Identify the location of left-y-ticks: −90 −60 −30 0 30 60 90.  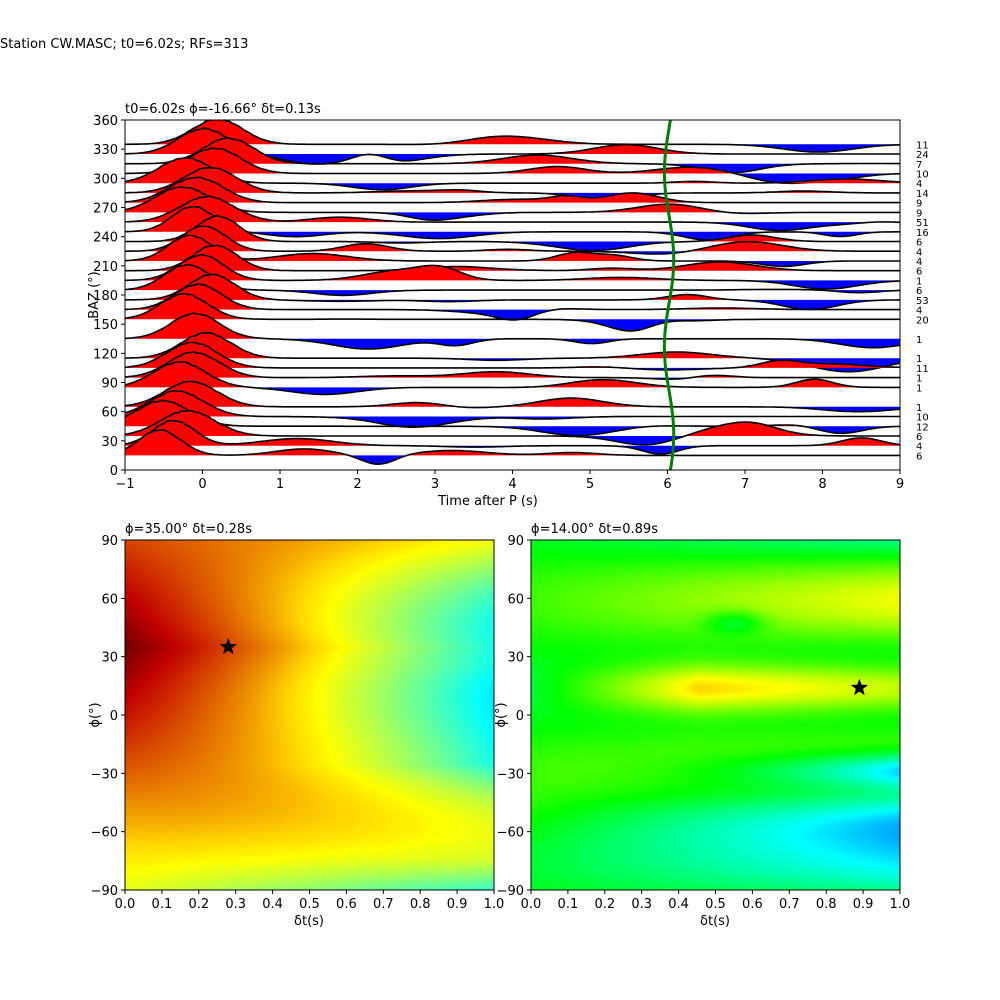
(108, 716).